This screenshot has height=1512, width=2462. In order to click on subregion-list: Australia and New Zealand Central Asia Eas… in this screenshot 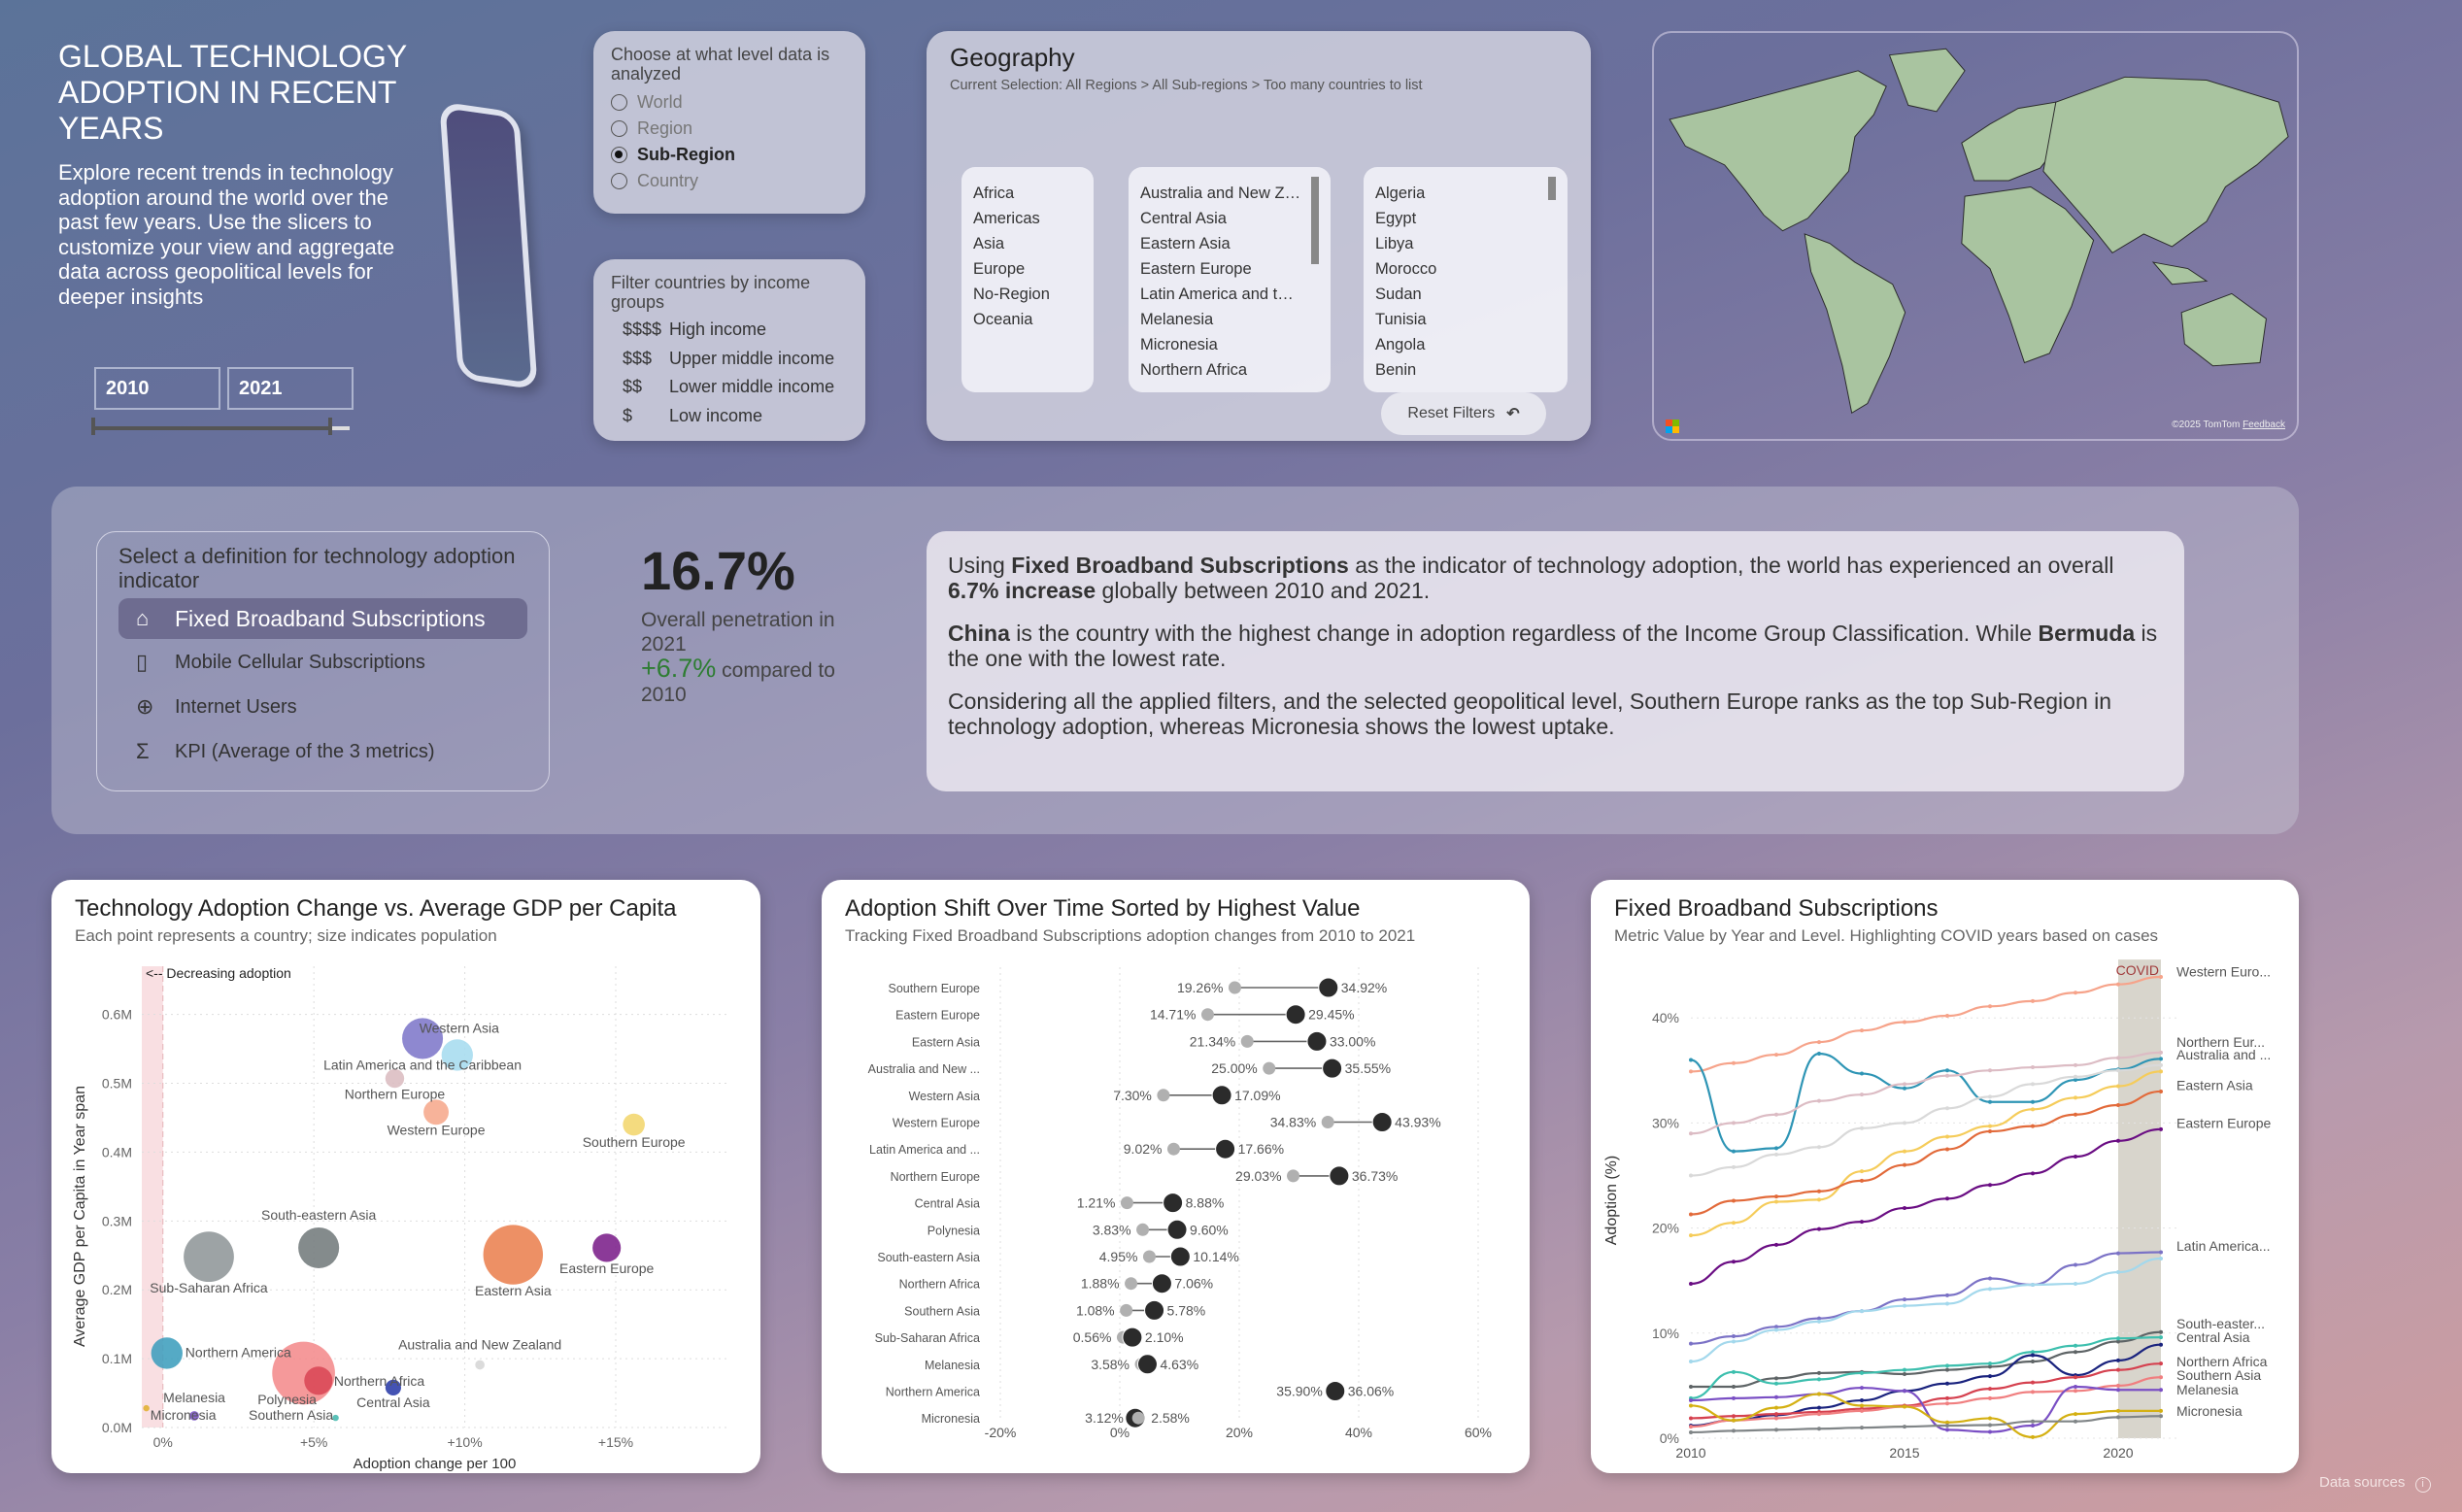, I will do `click(1230, 279)`.